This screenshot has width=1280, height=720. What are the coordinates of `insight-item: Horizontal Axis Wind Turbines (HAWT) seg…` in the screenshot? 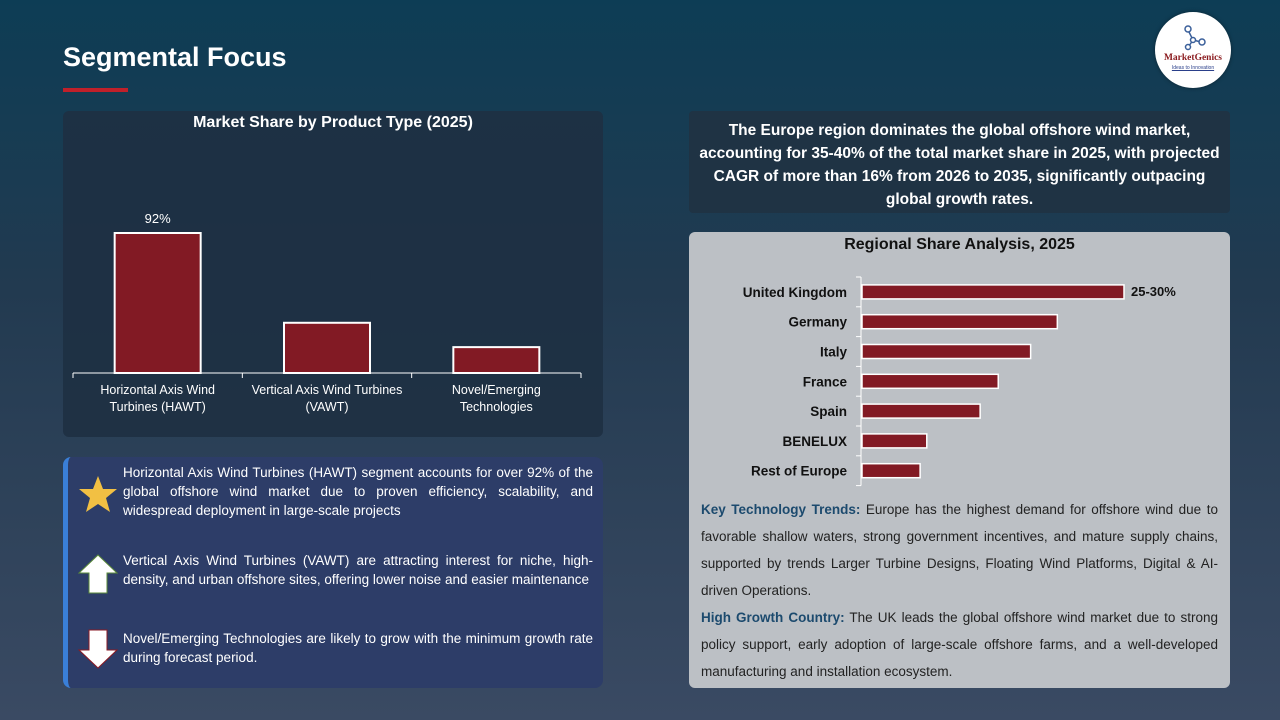 It's located at (358, 491).